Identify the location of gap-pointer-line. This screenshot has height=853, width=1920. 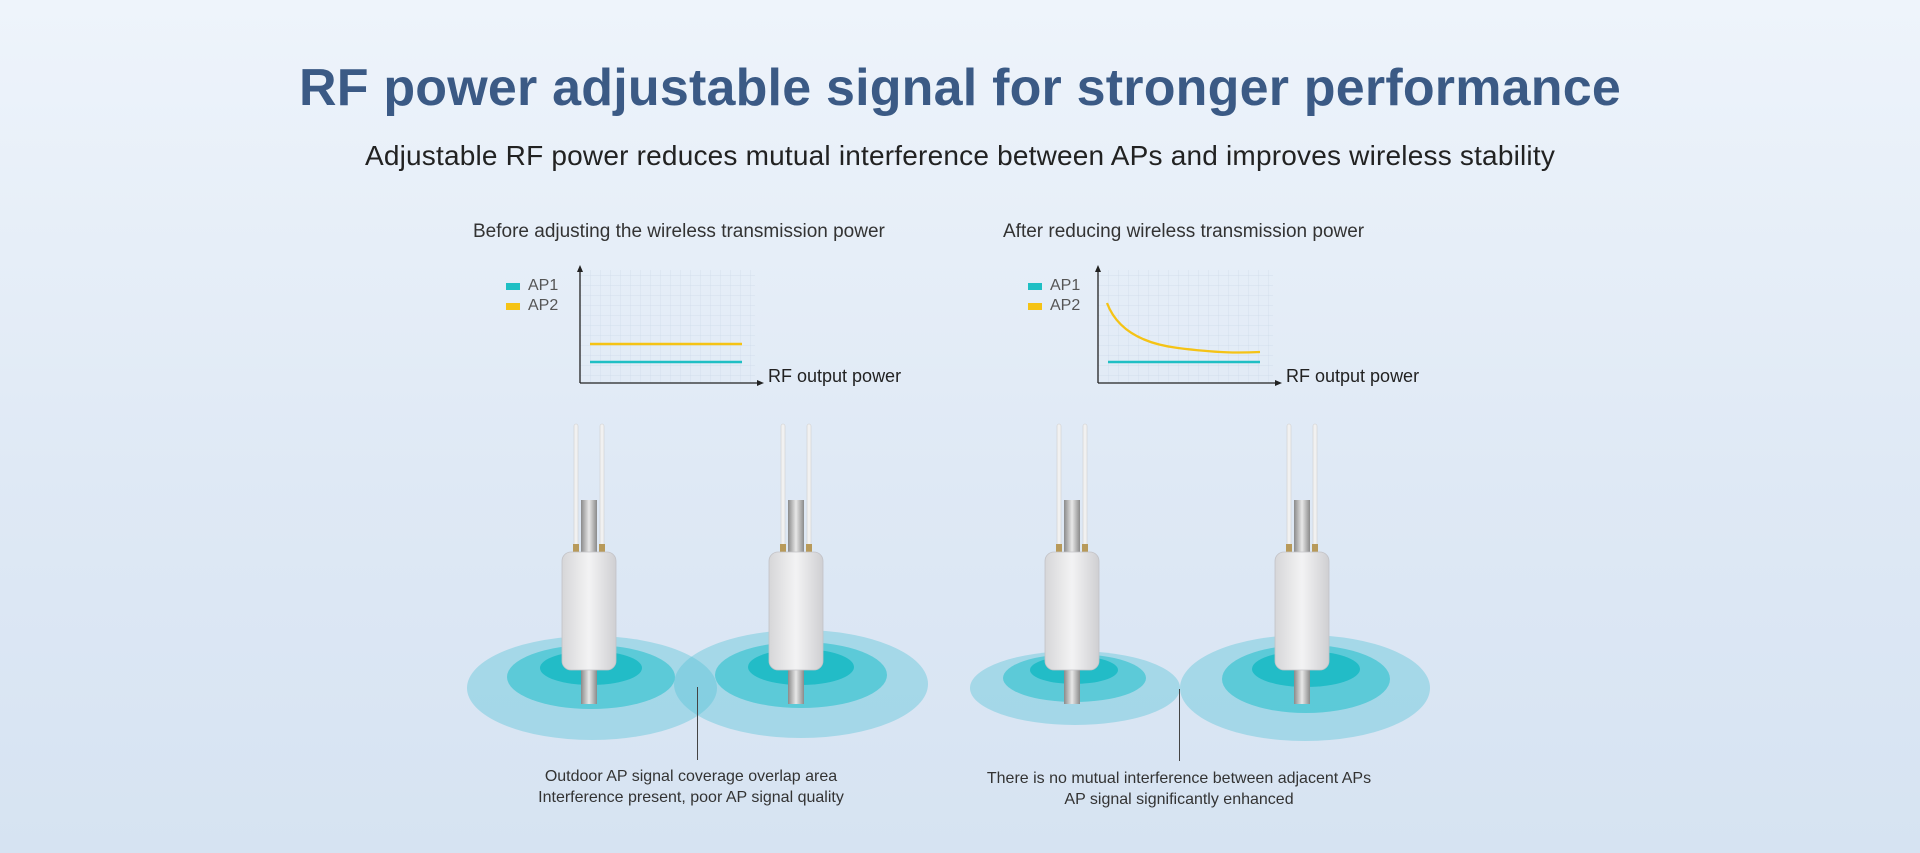
(1179, 725).